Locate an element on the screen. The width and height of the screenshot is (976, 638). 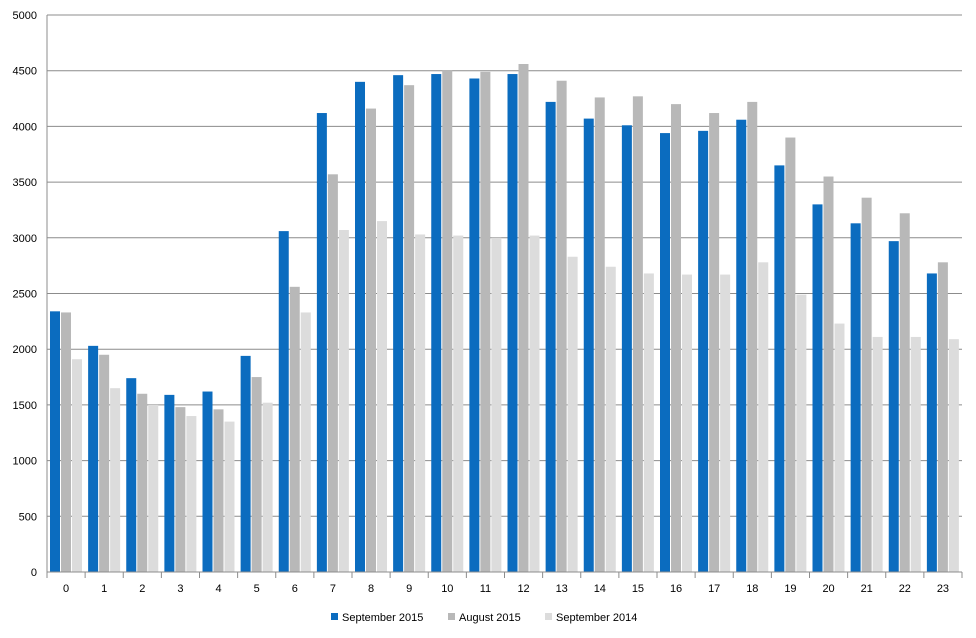
x-tick-label: 20 is located at coordinates (828, 589).